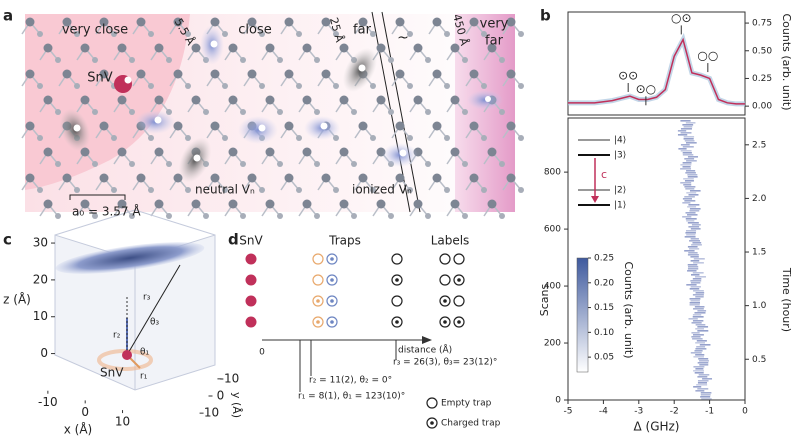  Describe the element at coordinates (97, 197) in the screenshot. I see `a0-bracket` at that location.